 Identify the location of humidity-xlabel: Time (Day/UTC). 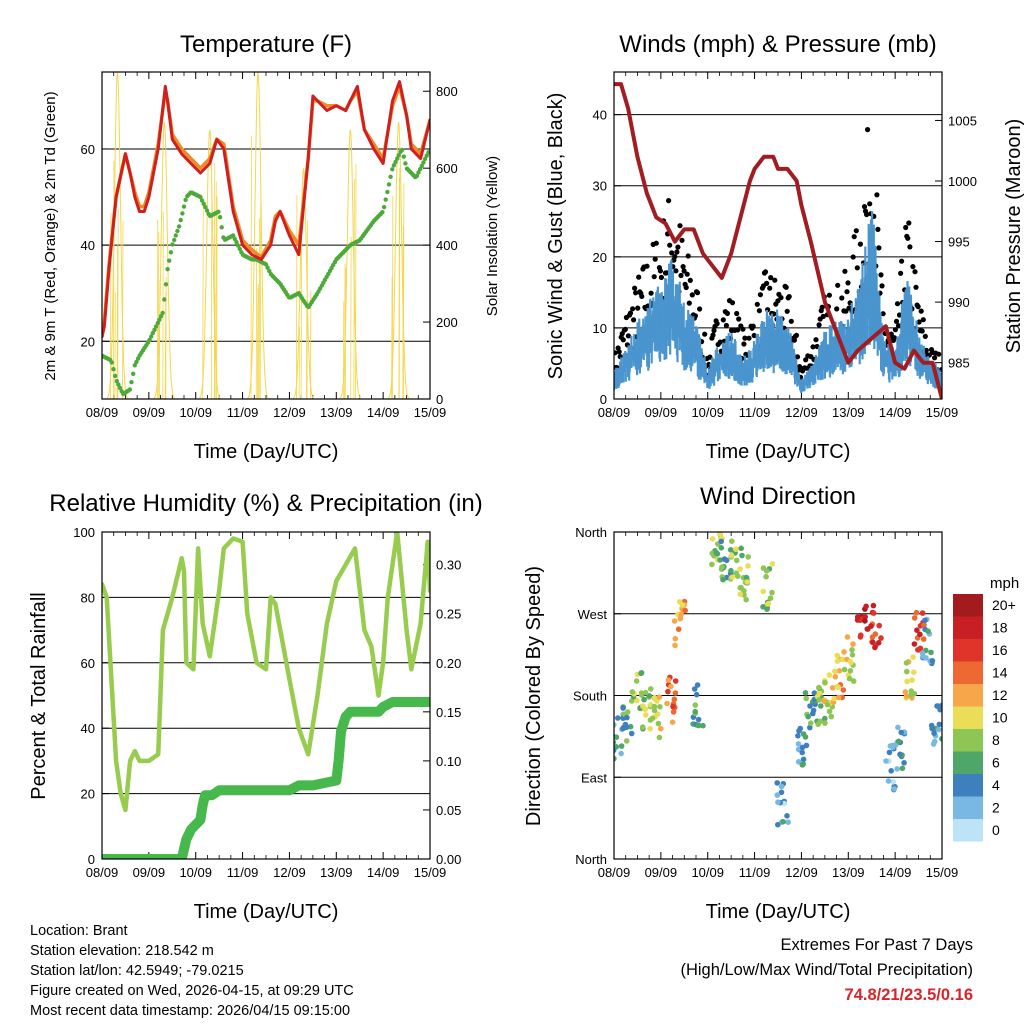
(266, 912).